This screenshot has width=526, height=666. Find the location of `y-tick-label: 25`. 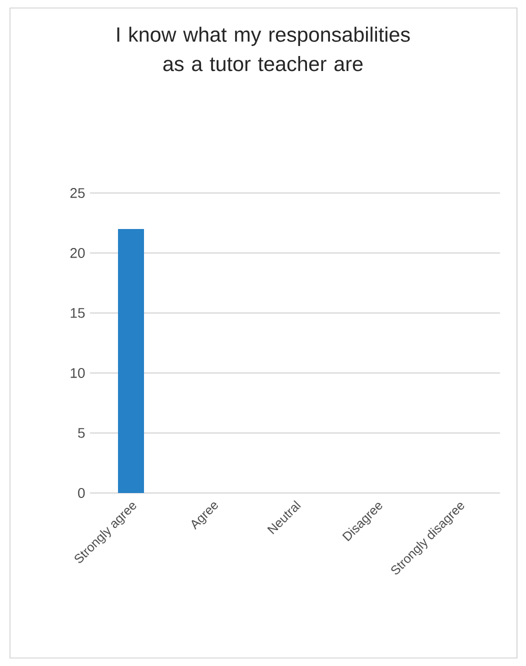

y-tick-label: 25 is located at coordinates (77, 193).